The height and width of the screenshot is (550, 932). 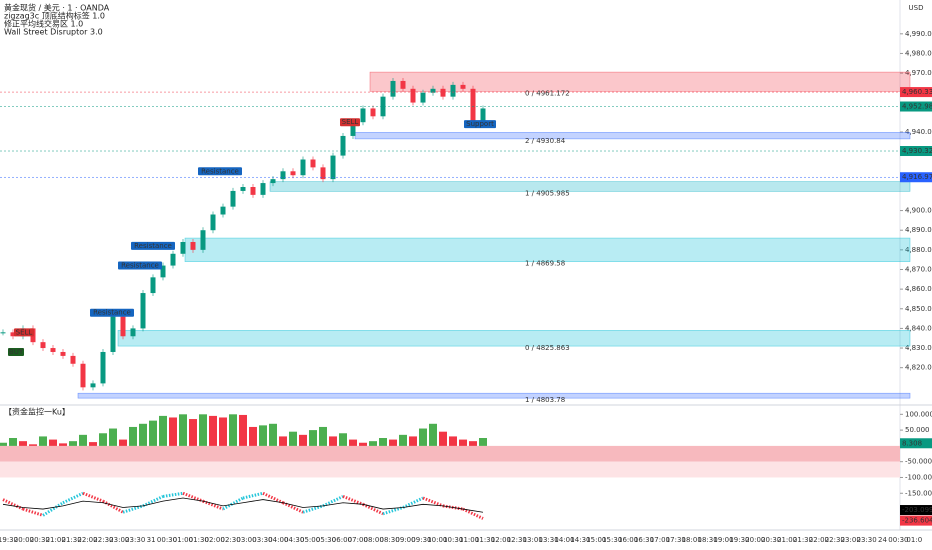 I want to click on x-tick-label: 19:00, so click(x=723, y=540).